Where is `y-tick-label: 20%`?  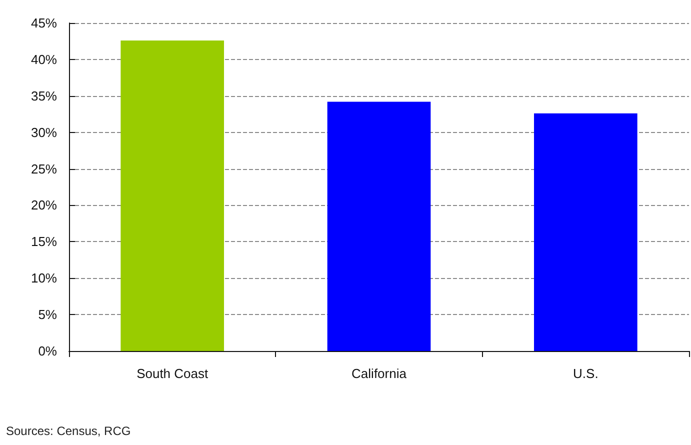 y-tick-label: 20% is located at coordinates (44, 205).